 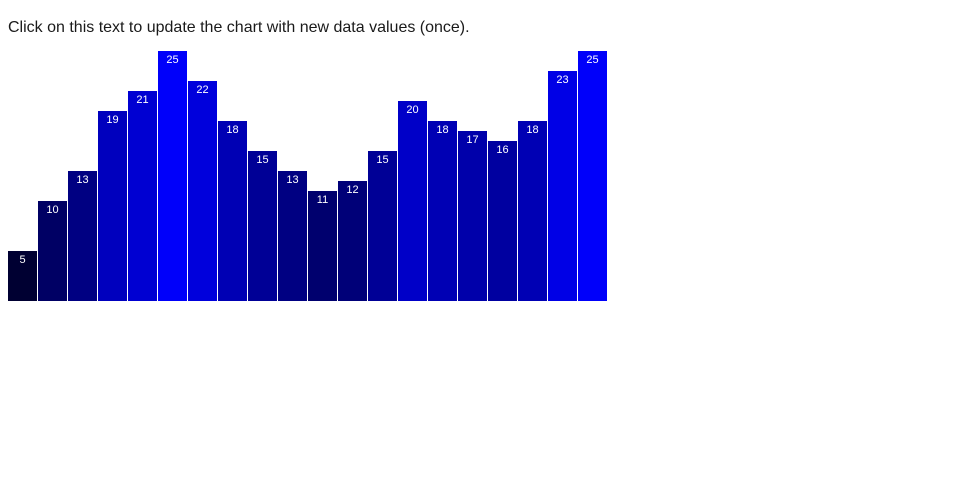 What do you see at coordinates (472, 140) in the screenshot?
I see `bar-value-label: 17` at bounding box center [472, 140].